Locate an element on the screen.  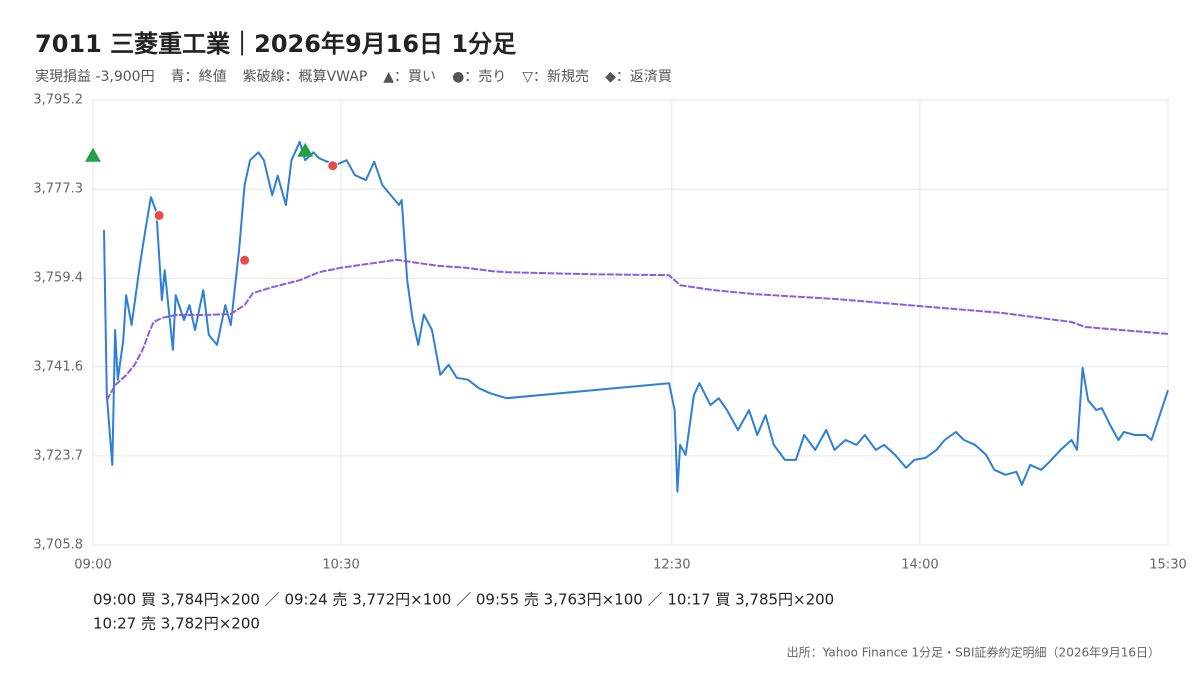
y-tick-label: 3,723.7 is located at coordinates (58, 455).